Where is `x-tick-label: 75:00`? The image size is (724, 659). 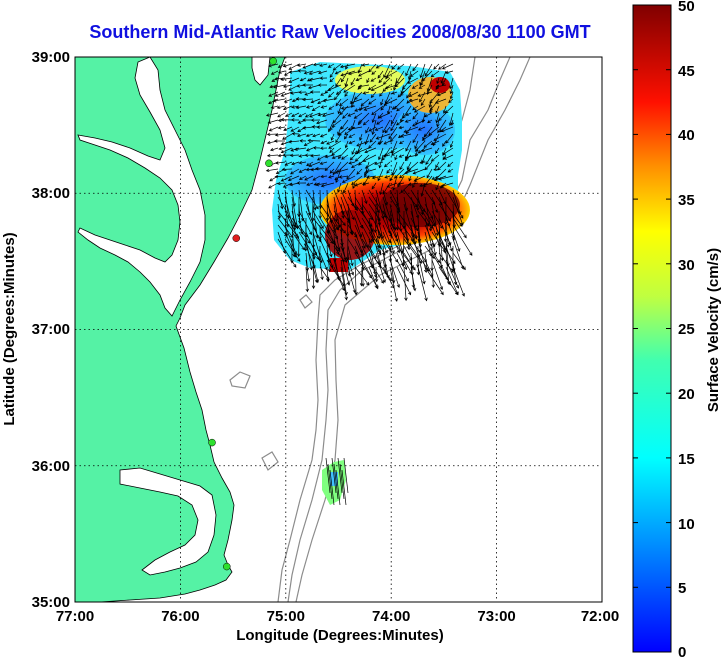
x-tick-label: 75:00 is located at coordinates (286, 616).